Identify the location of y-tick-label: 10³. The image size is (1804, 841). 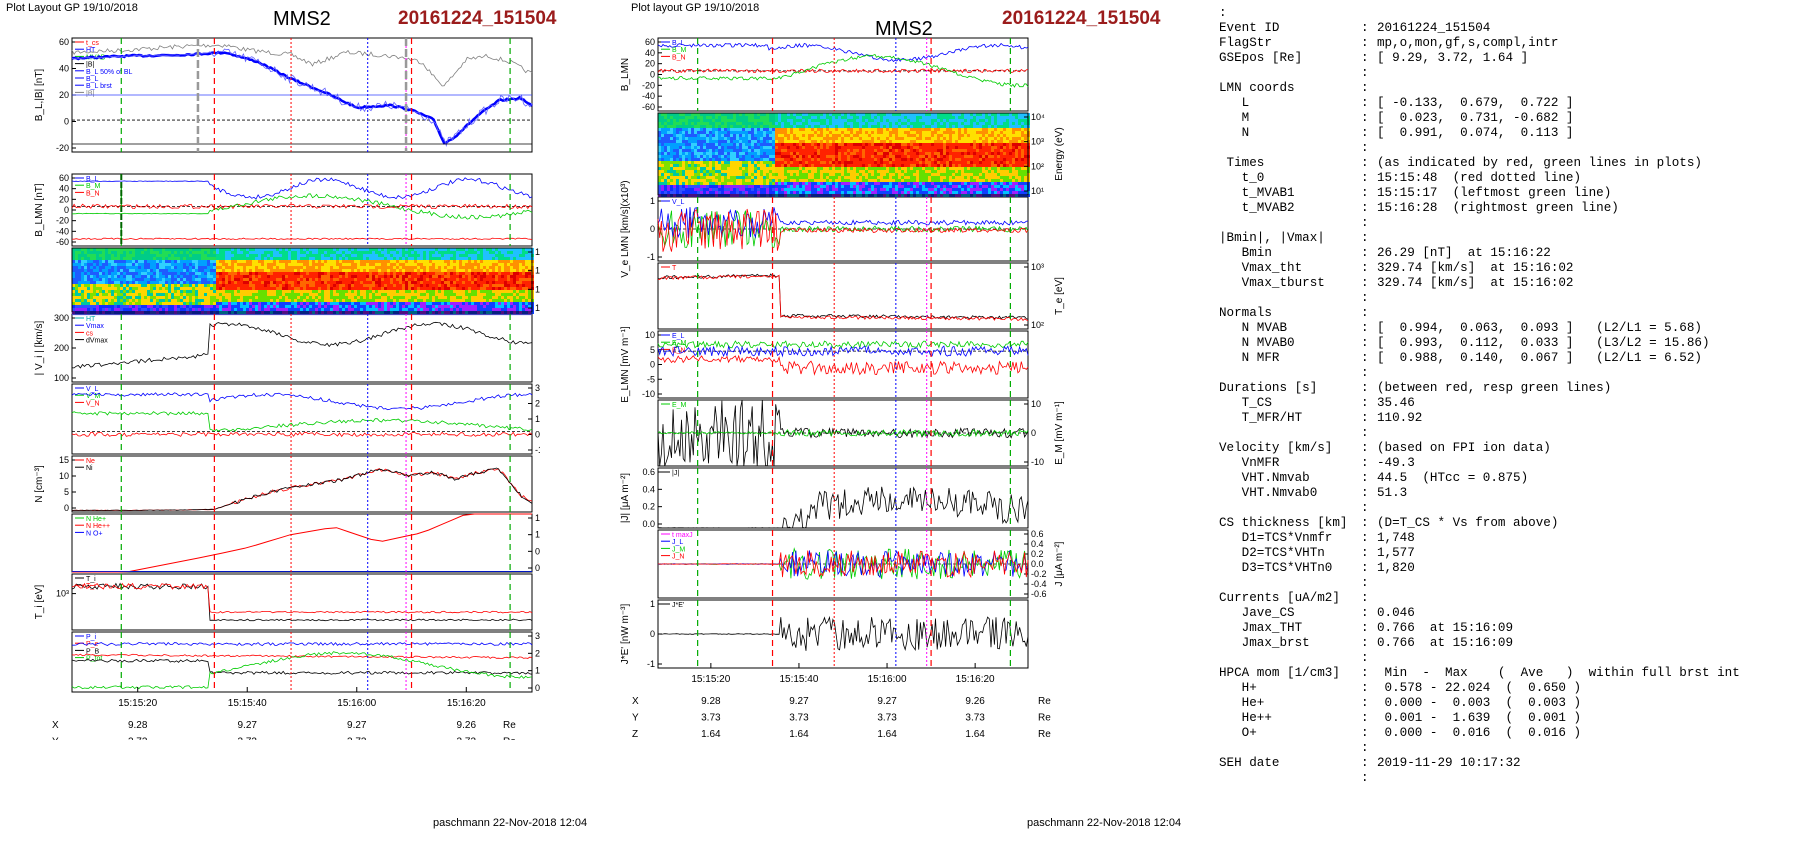
(537, 271).